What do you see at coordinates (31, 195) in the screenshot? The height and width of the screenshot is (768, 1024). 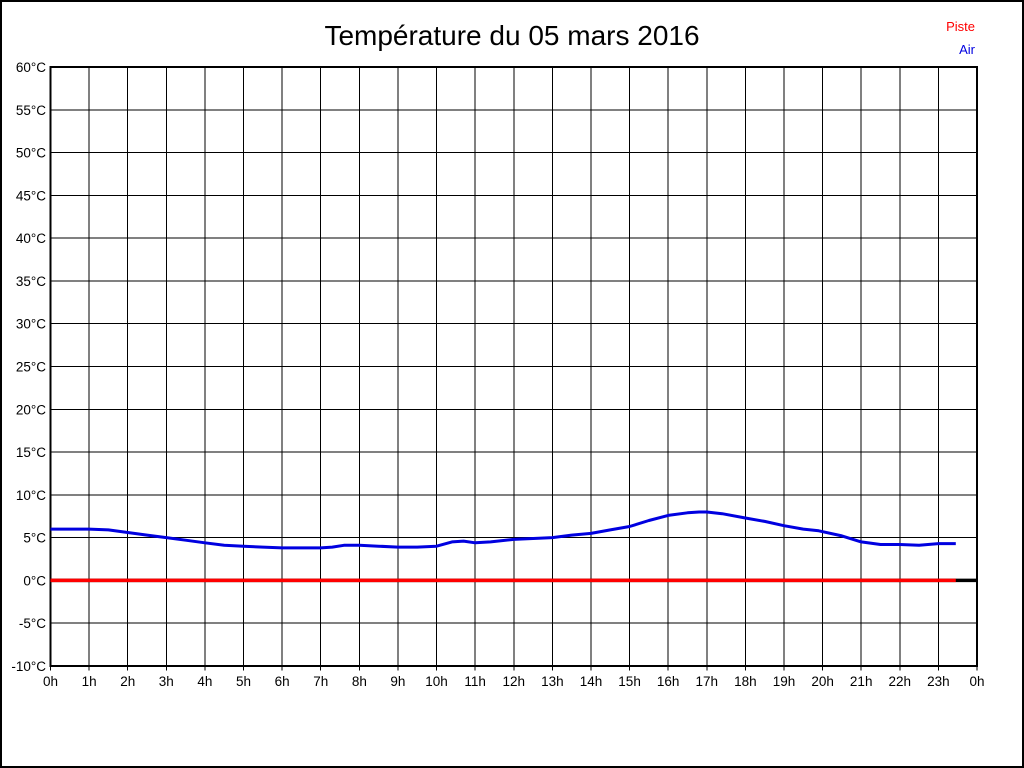 I see `y-tick-label: 45°C` at bounding box center [31, 195].